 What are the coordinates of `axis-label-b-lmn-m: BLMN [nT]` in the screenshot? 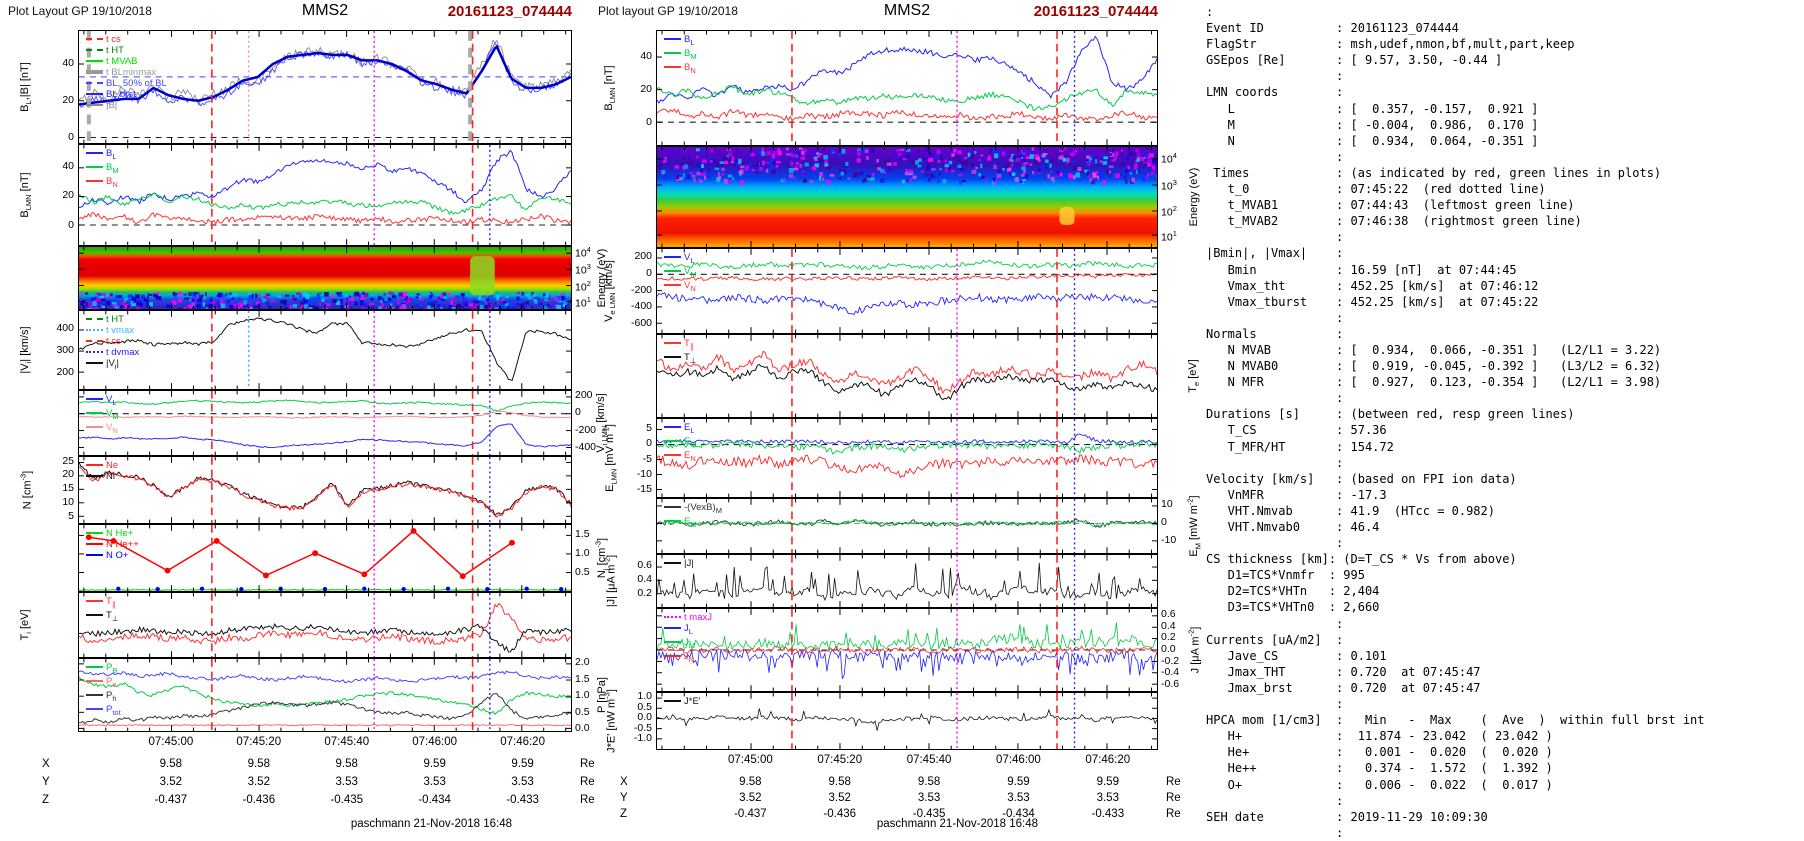 It's located at (610, 88).